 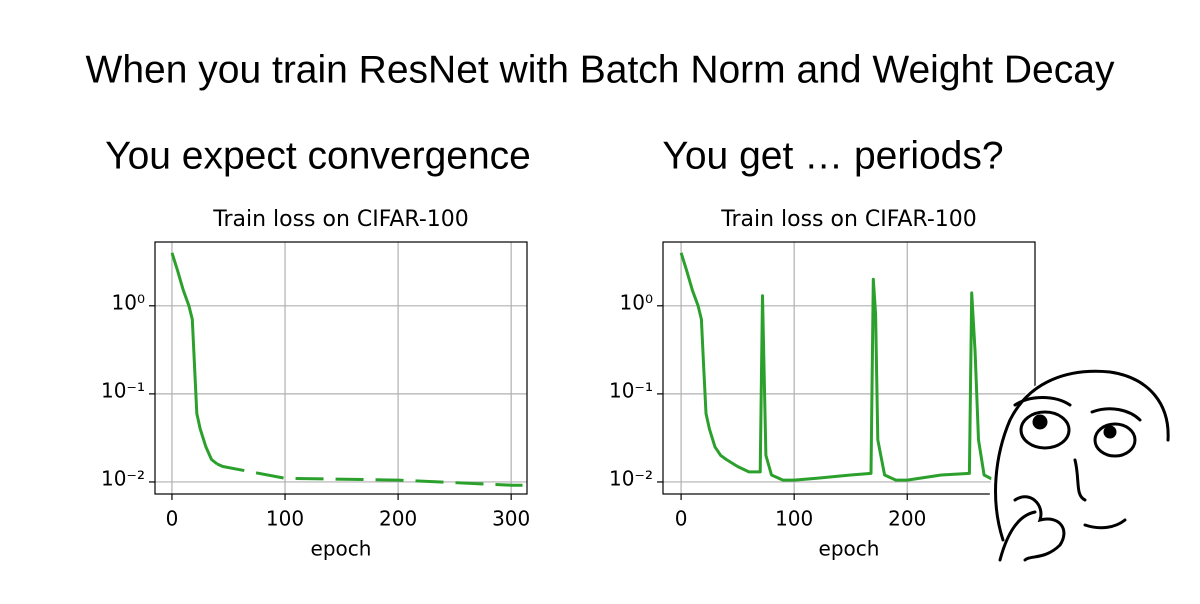 I want to click on left-caption: You expect convergence, so click(x=318, y=155).